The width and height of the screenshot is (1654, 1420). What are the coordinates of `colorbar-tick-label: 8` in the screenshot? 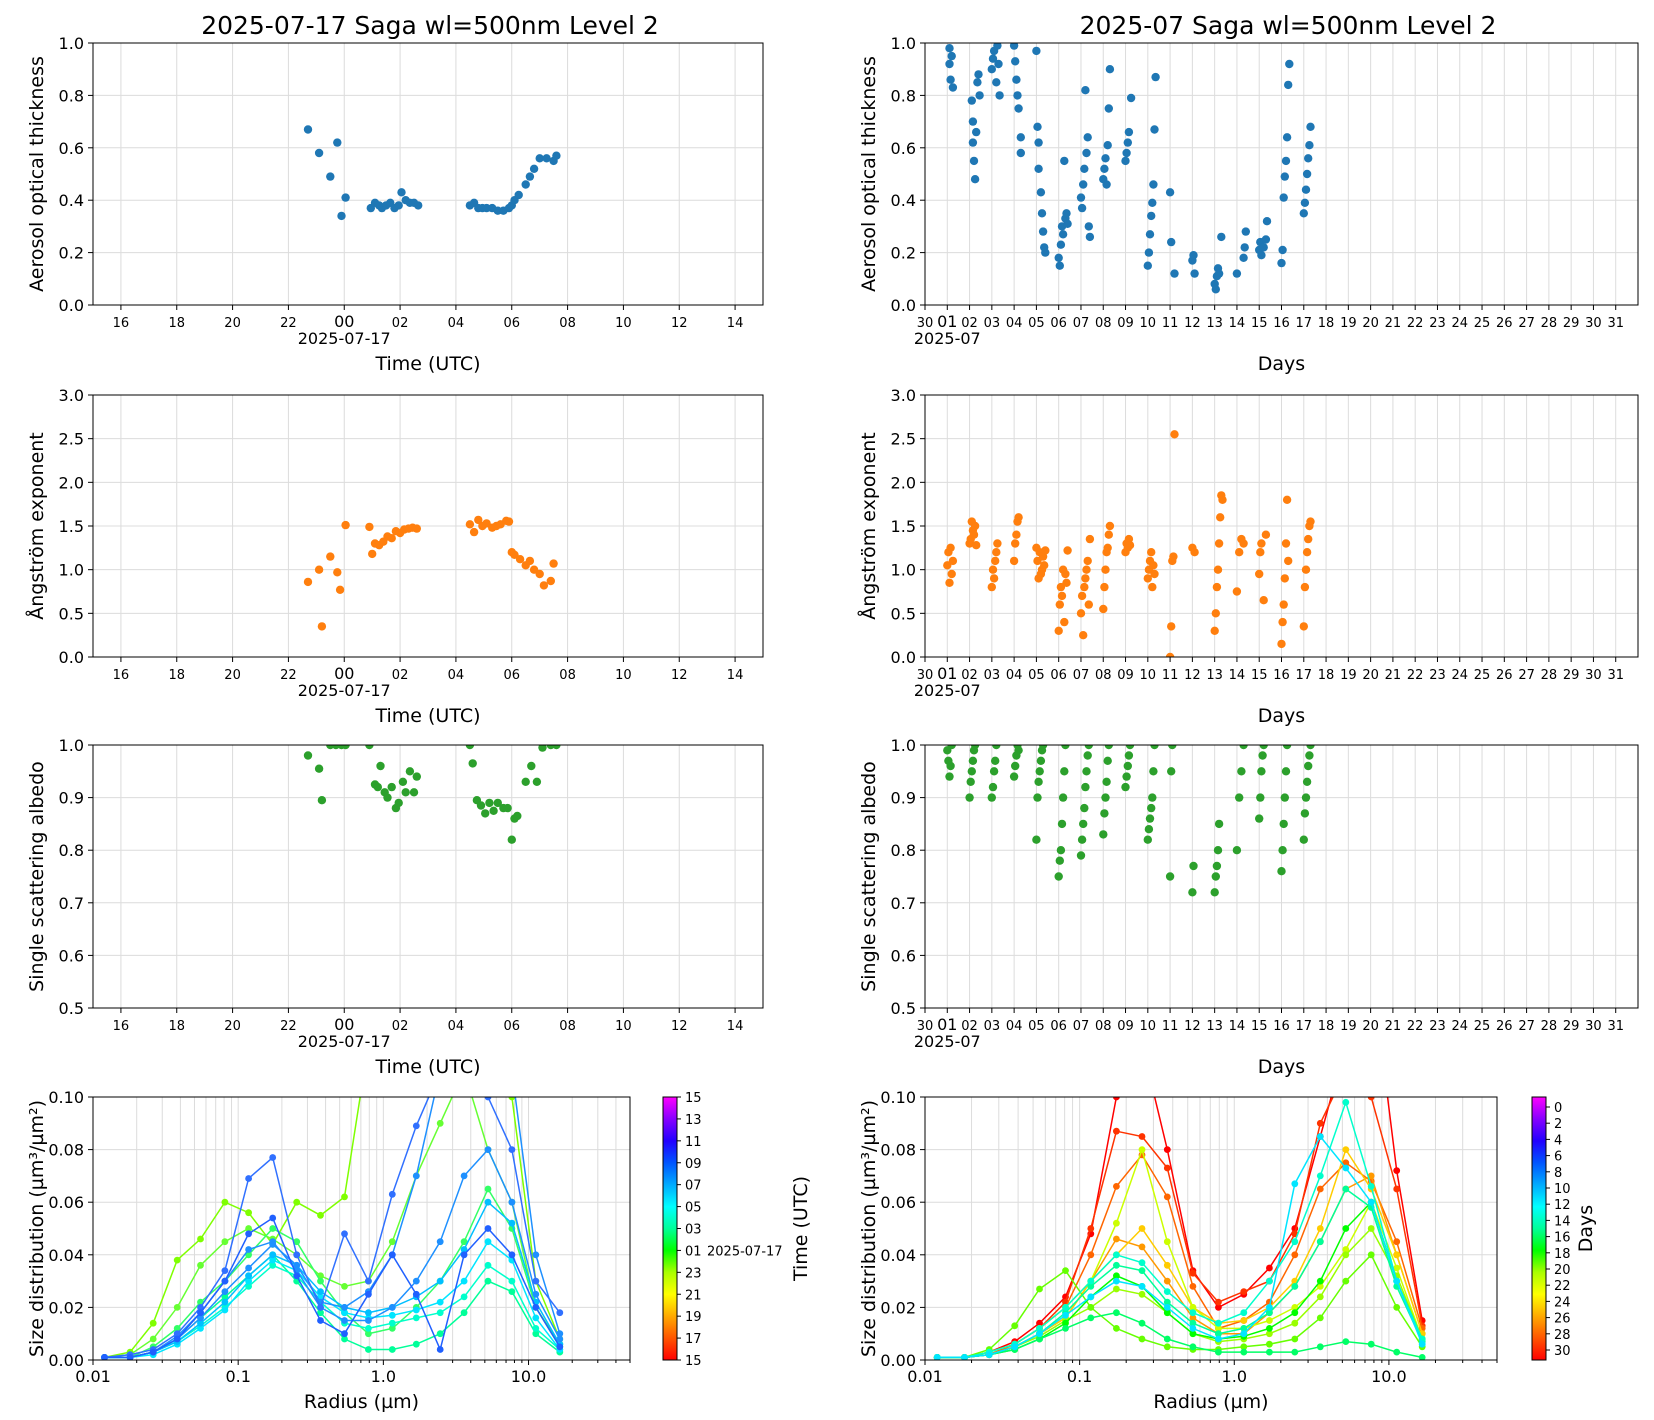 It's located at (1558, 1173).